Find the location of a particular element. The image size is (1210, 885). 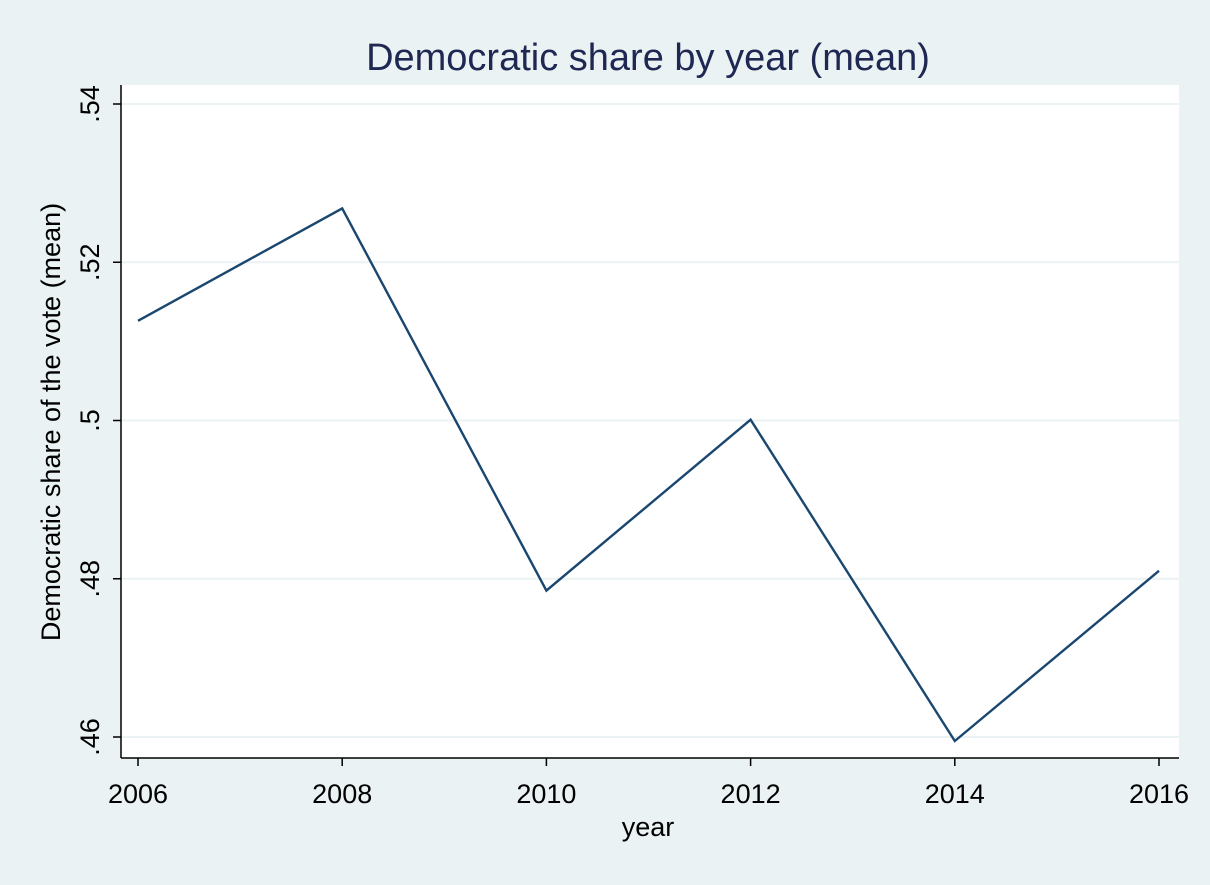

x-tick-label: 2016 is located at coordinates (1159, 794).